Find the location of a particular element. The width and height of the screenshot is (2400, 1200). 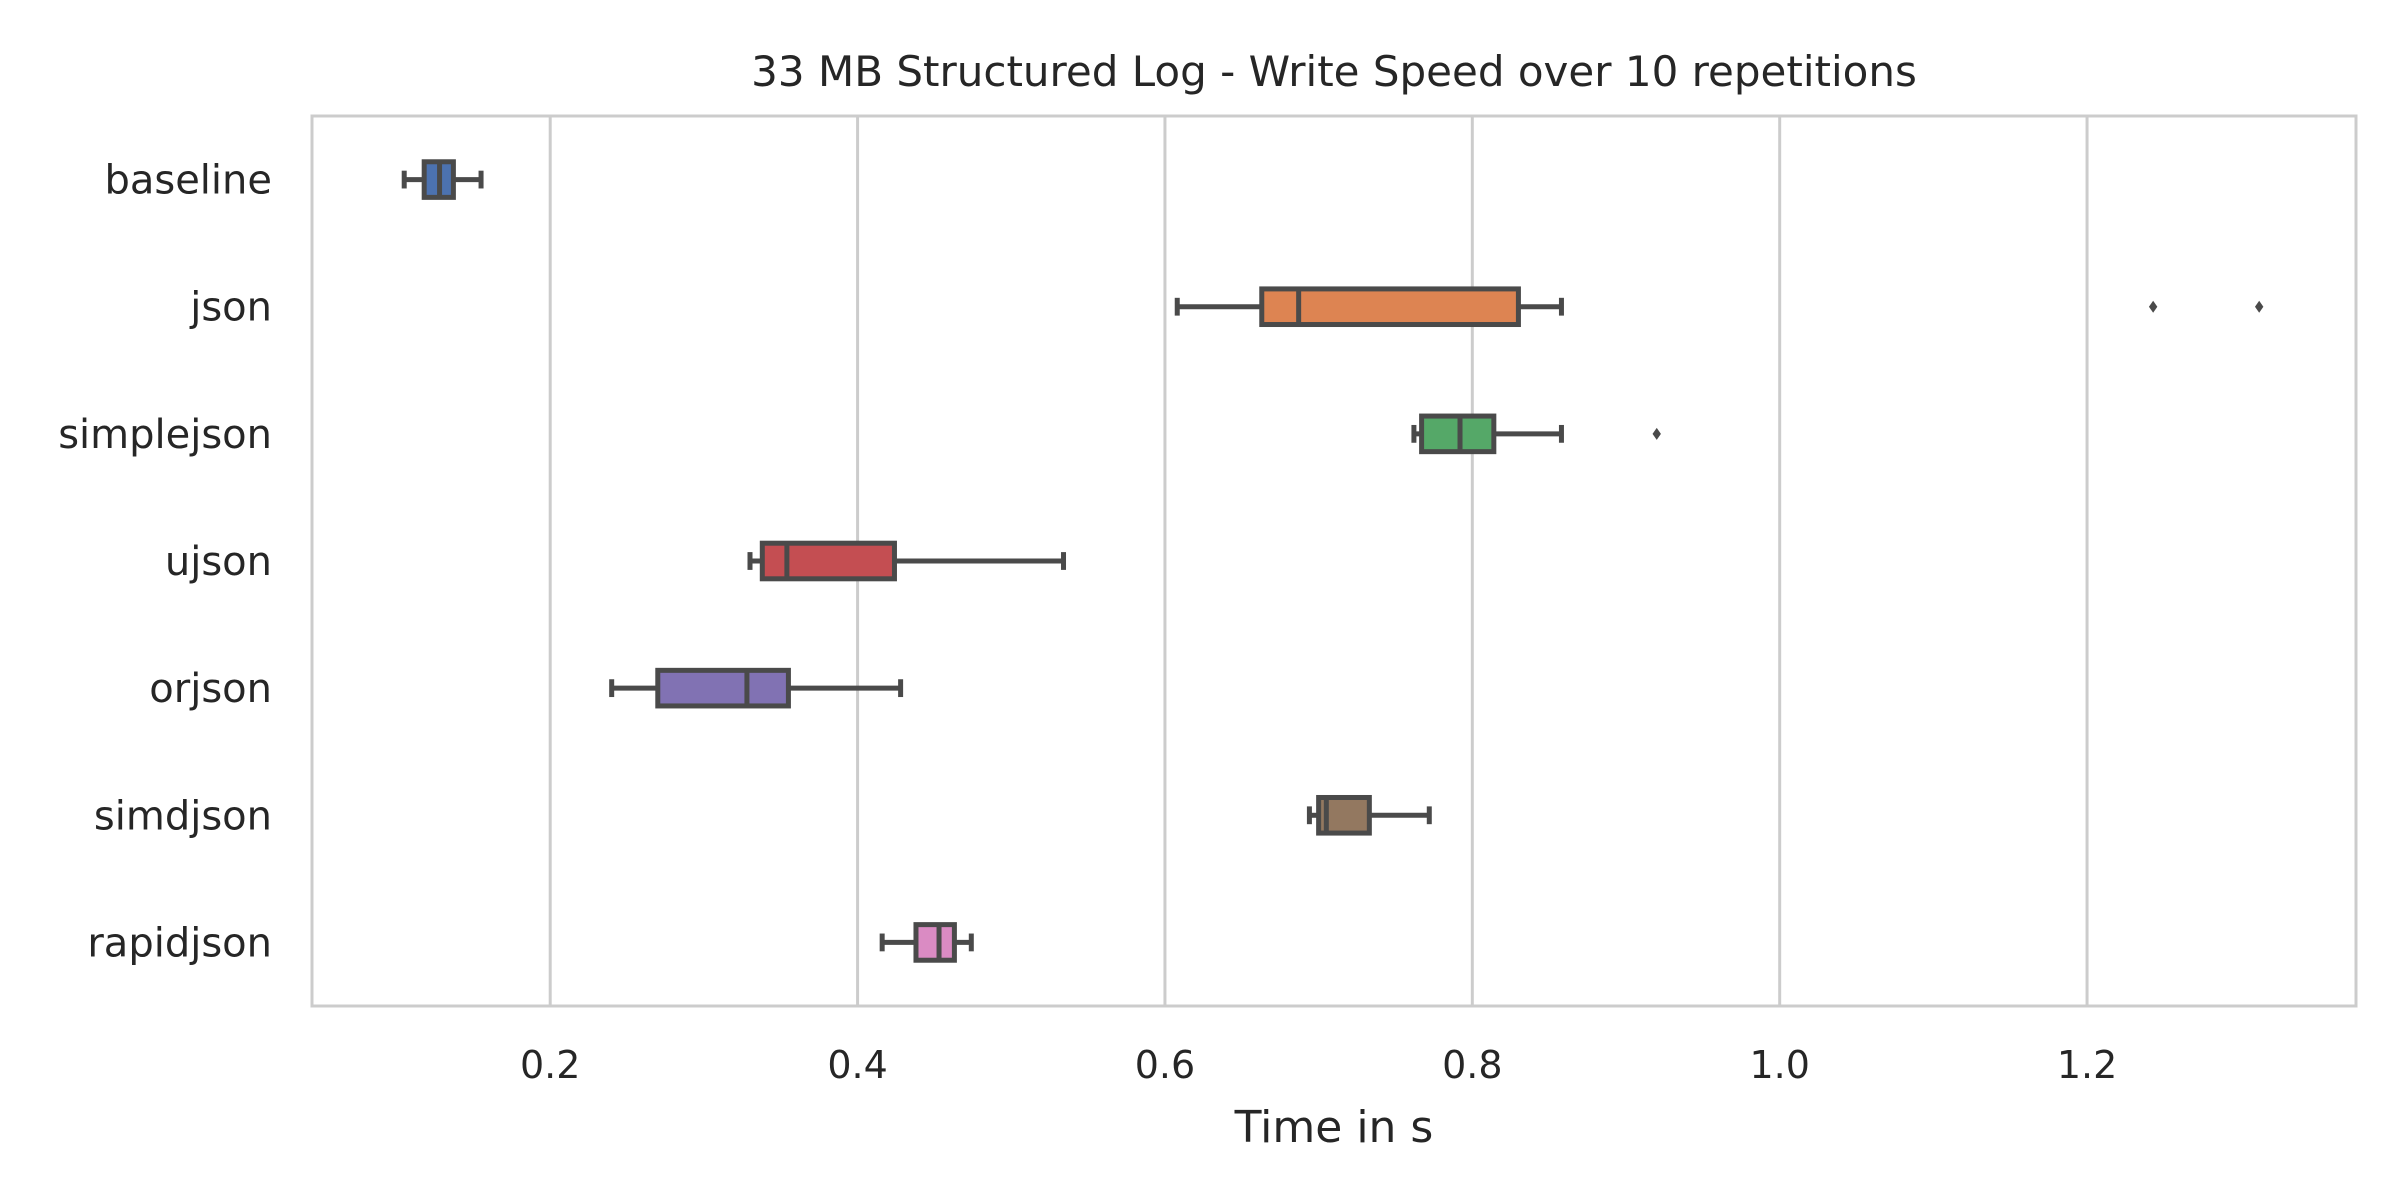

x-tick-label: 0.4 is located at coordinates (857, 1065).